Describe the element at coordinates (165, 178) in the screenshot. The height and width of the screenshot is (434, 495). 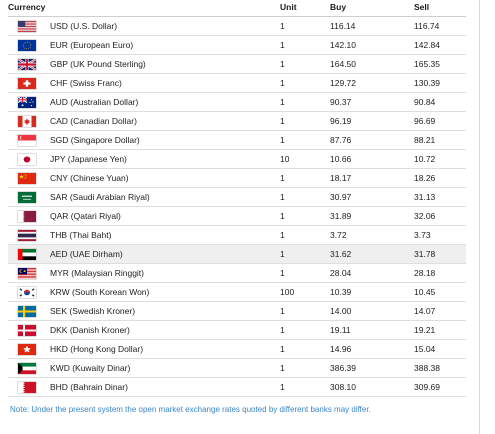
I see `currency-name-cell: CNY (Chinese Yuan)` at that location.